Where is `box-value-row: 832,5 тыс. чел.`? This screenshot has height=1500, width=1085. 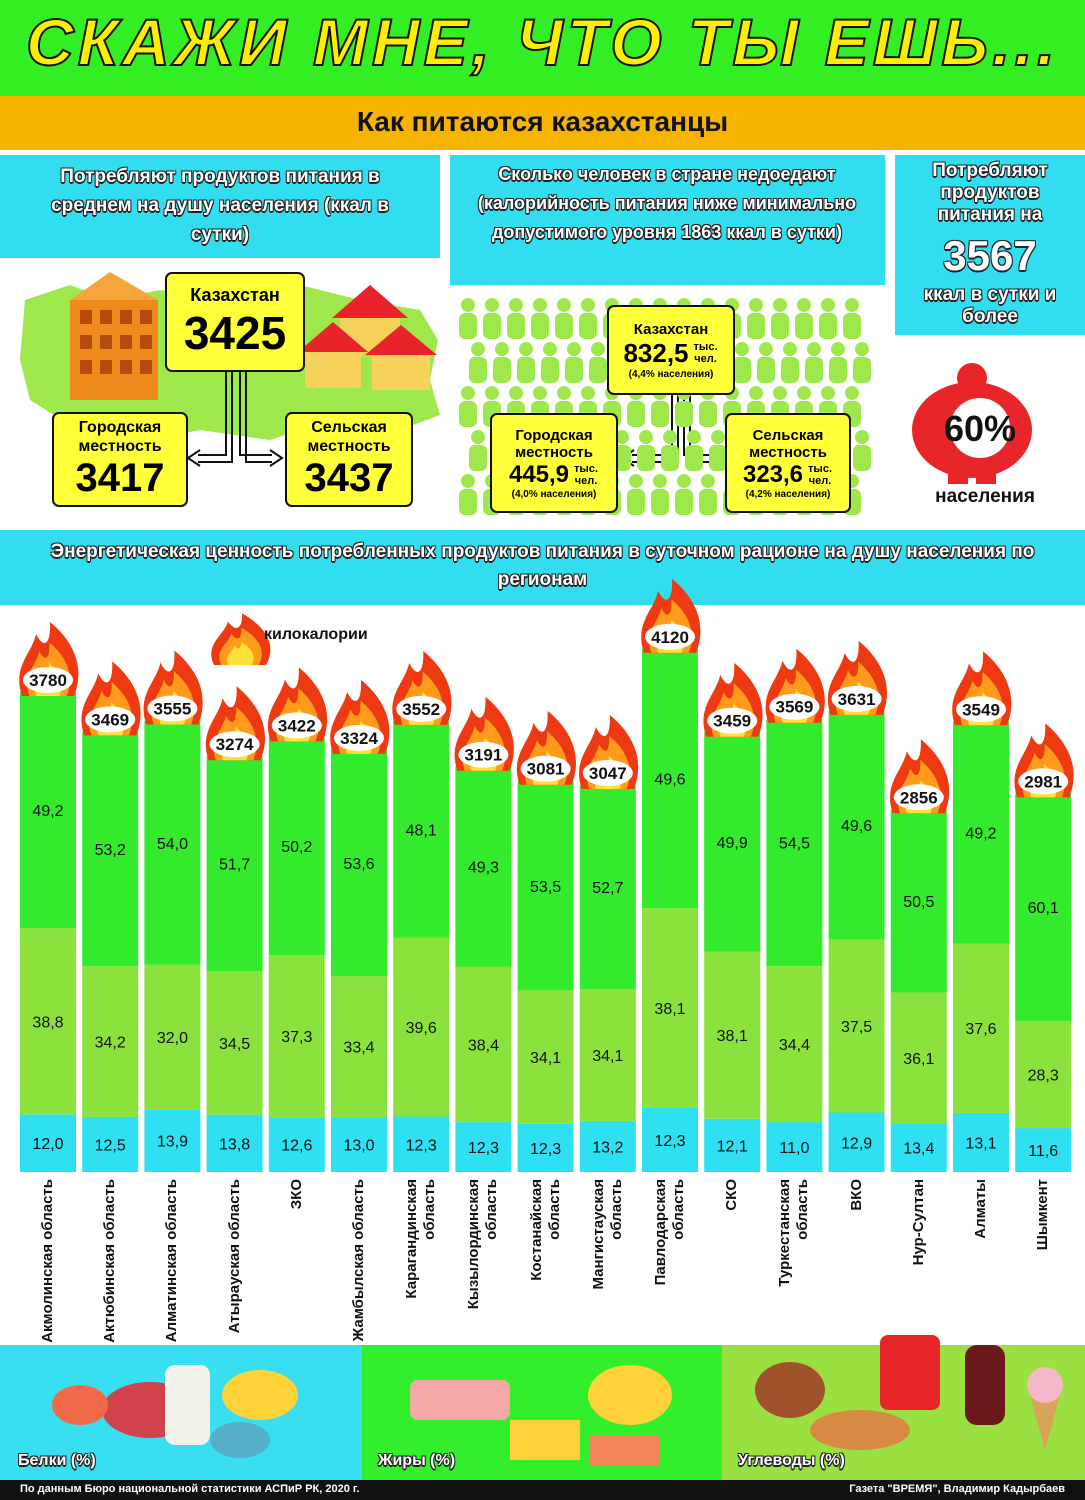
box-value-row: 832,5 тыс. чел. is located at coordinates (670, 353).